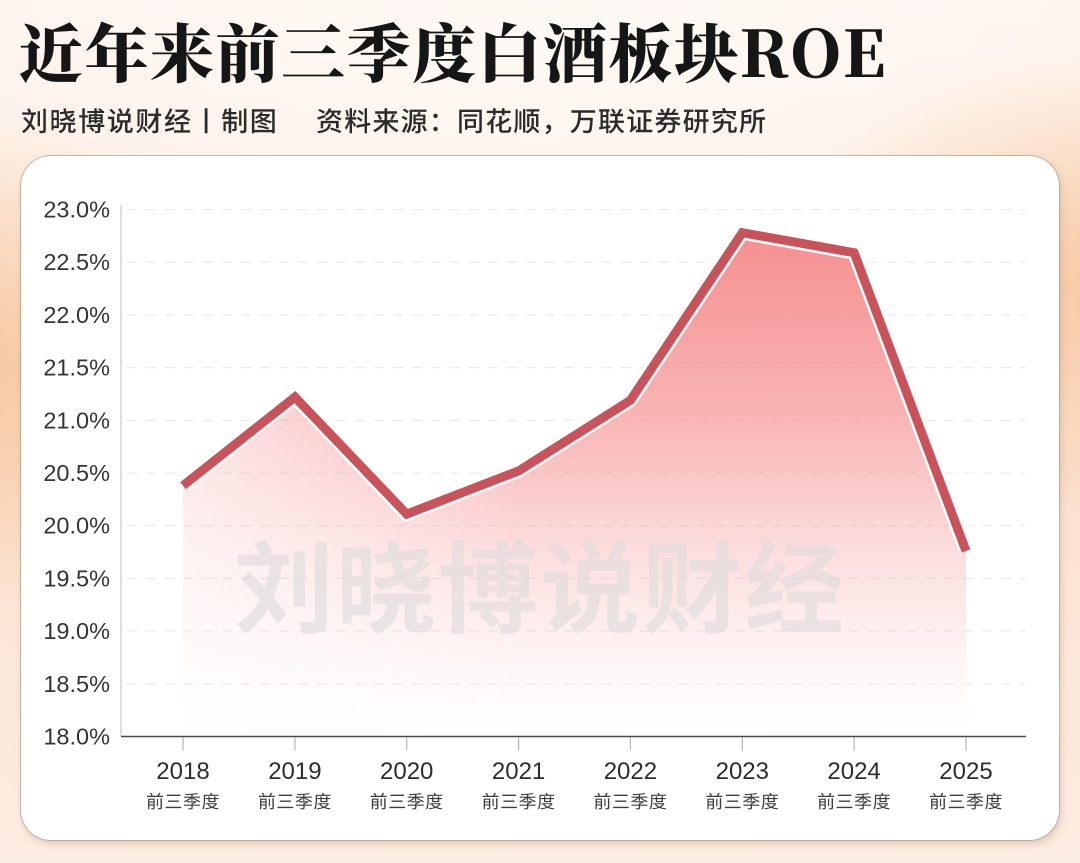  What do you see at coordinates (76, 578) in the screenshot?
I see `svg-text: 19.5%` at bounding box center [76, 578].